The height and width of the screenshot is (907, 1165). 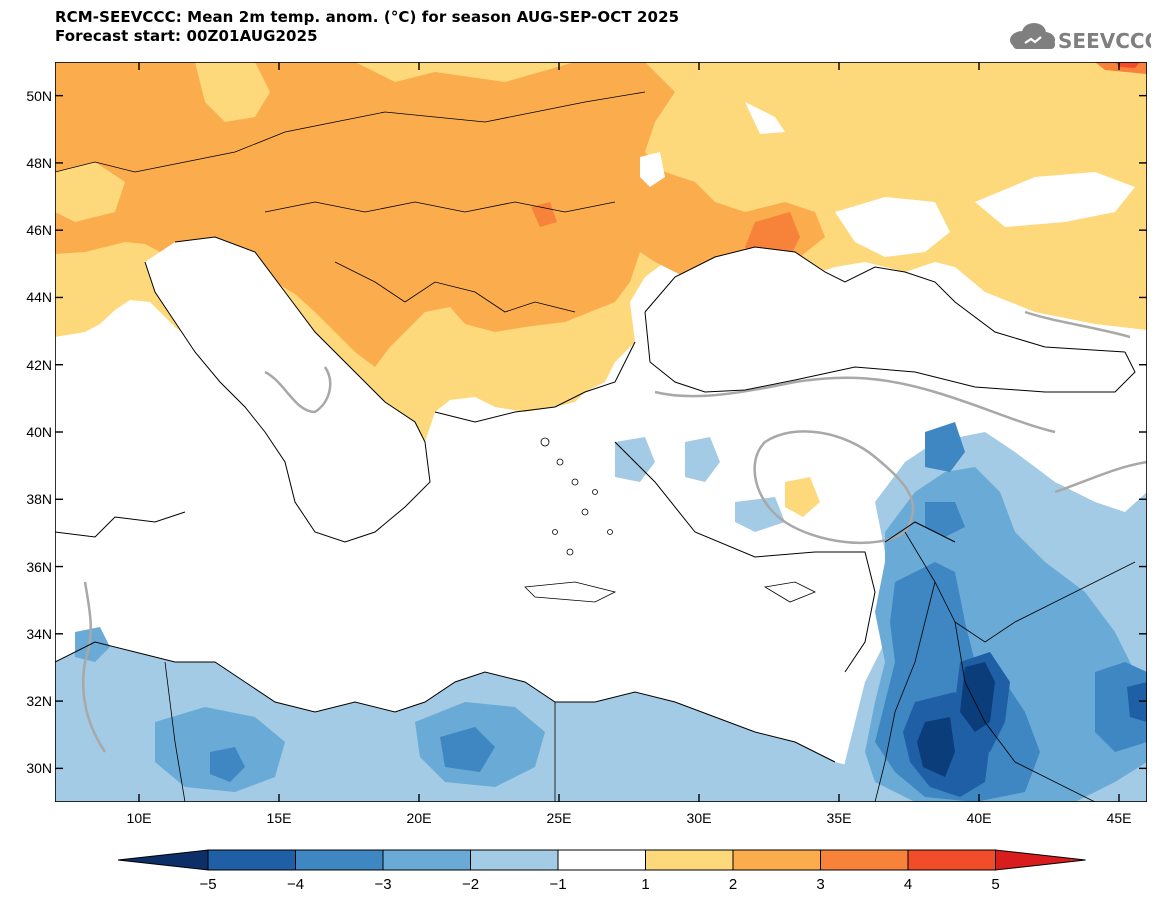 I want to click on lat-tick-label: 46N, so click(x=39, y=230).